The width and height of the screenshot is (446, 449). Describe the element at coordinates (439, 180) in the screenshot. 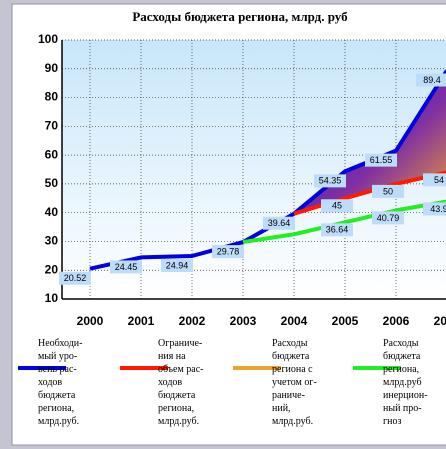

I see `label-text: 54` at that location.